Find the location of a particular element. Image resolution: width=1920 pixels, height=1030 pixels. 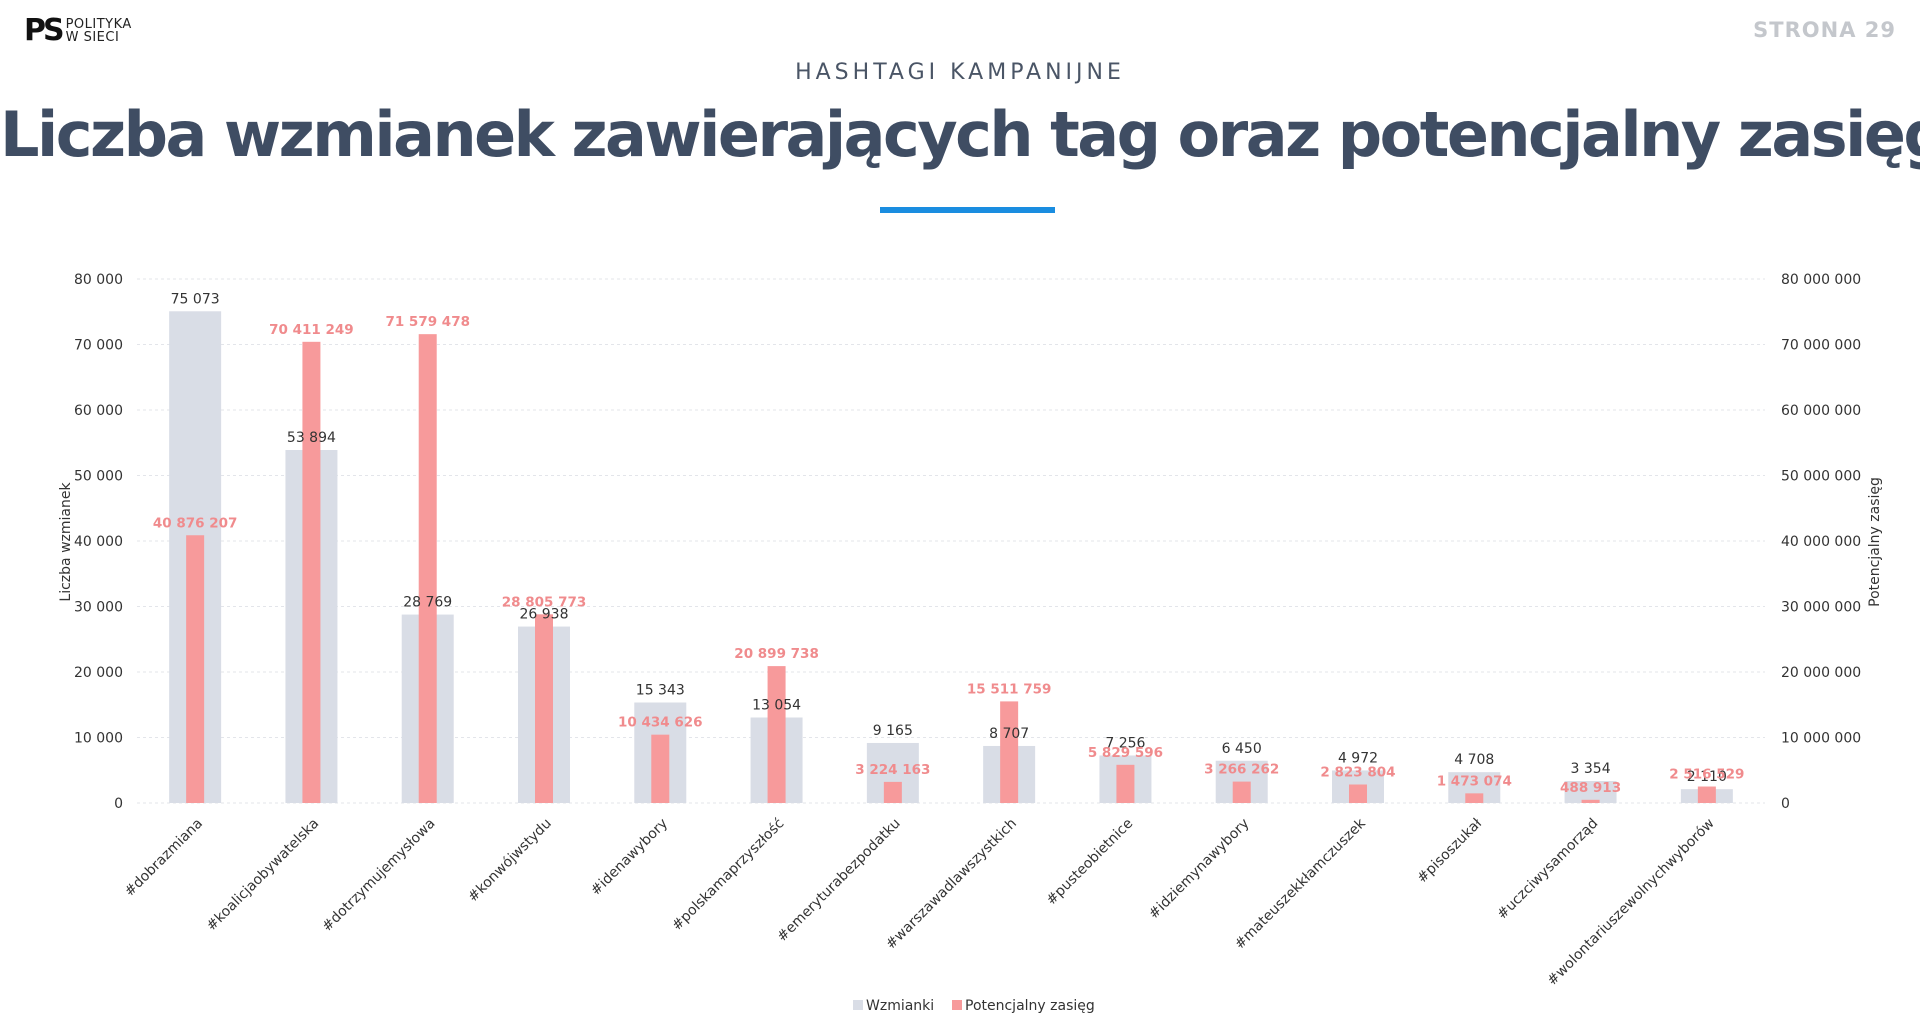

legend: Wzmianki Potencjalny zasięg is located at coordinates (974, 1006).